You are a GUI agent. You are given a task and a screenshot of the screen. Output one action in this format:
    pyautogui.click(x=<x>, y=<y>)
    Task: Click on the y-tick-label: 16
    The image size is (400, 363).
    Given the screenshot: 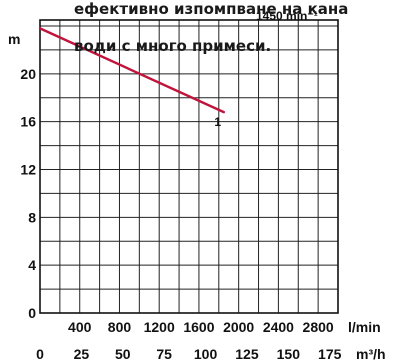 What is the action you would take?
    pyautogui.click(x=28, y=122)
    